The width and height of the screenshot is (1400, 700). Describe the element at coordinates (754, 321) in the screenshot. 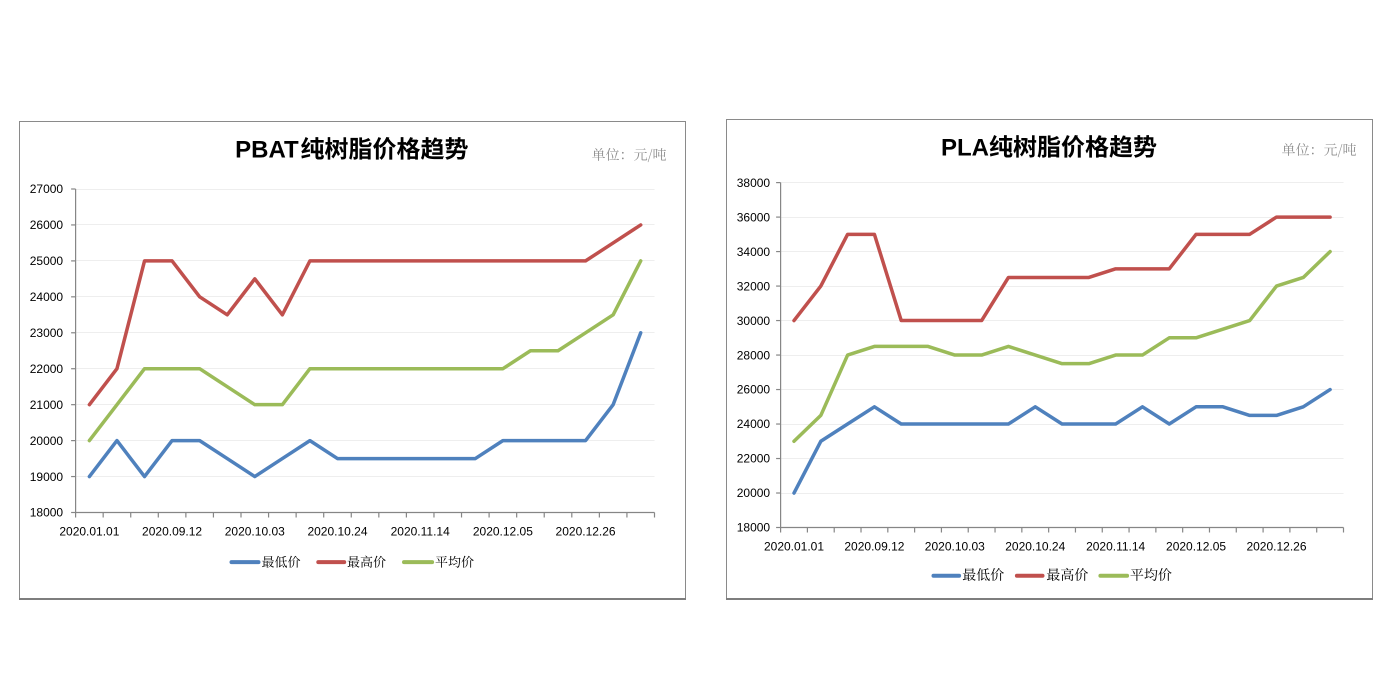

I see `svg-text: 30000` at that location.